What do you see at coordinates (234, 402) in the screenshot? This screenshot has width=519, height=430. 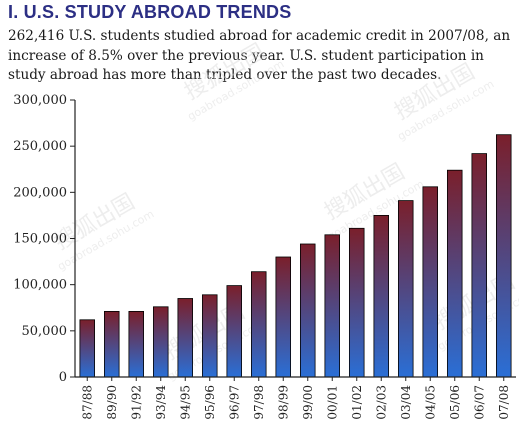 I see `x-tick-label: 96/97` at bounding box center [234, 402].